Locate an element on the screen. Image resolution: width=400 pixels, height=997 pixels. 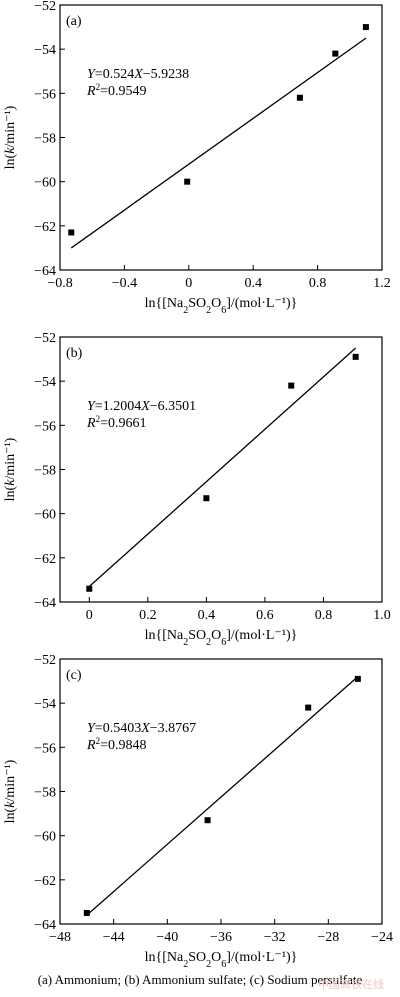
panel-c-x-tick-label: −28 is located at coordinates (328, 937).